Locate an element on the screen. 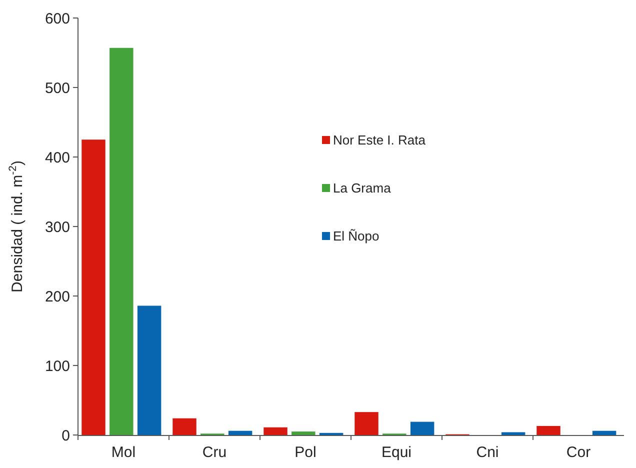  y-tick-label: 500 is located at coordinates (57, 88).